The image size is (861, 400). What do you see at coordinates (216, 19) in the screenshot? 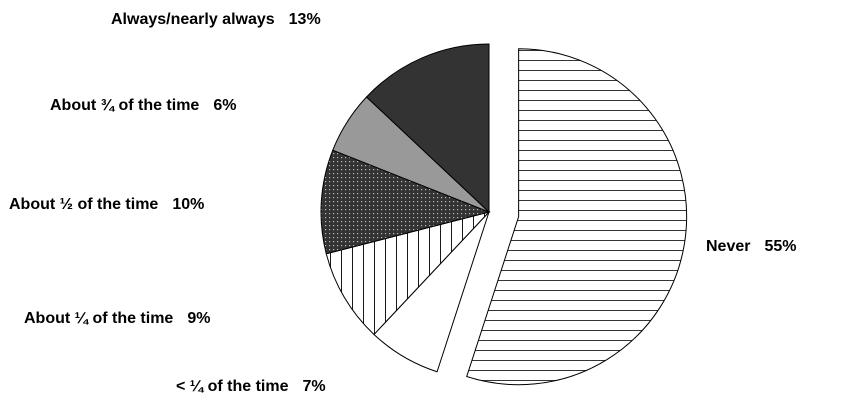
I see `label-always: Always/nearly always 13%` at bounding box center [216, 19].